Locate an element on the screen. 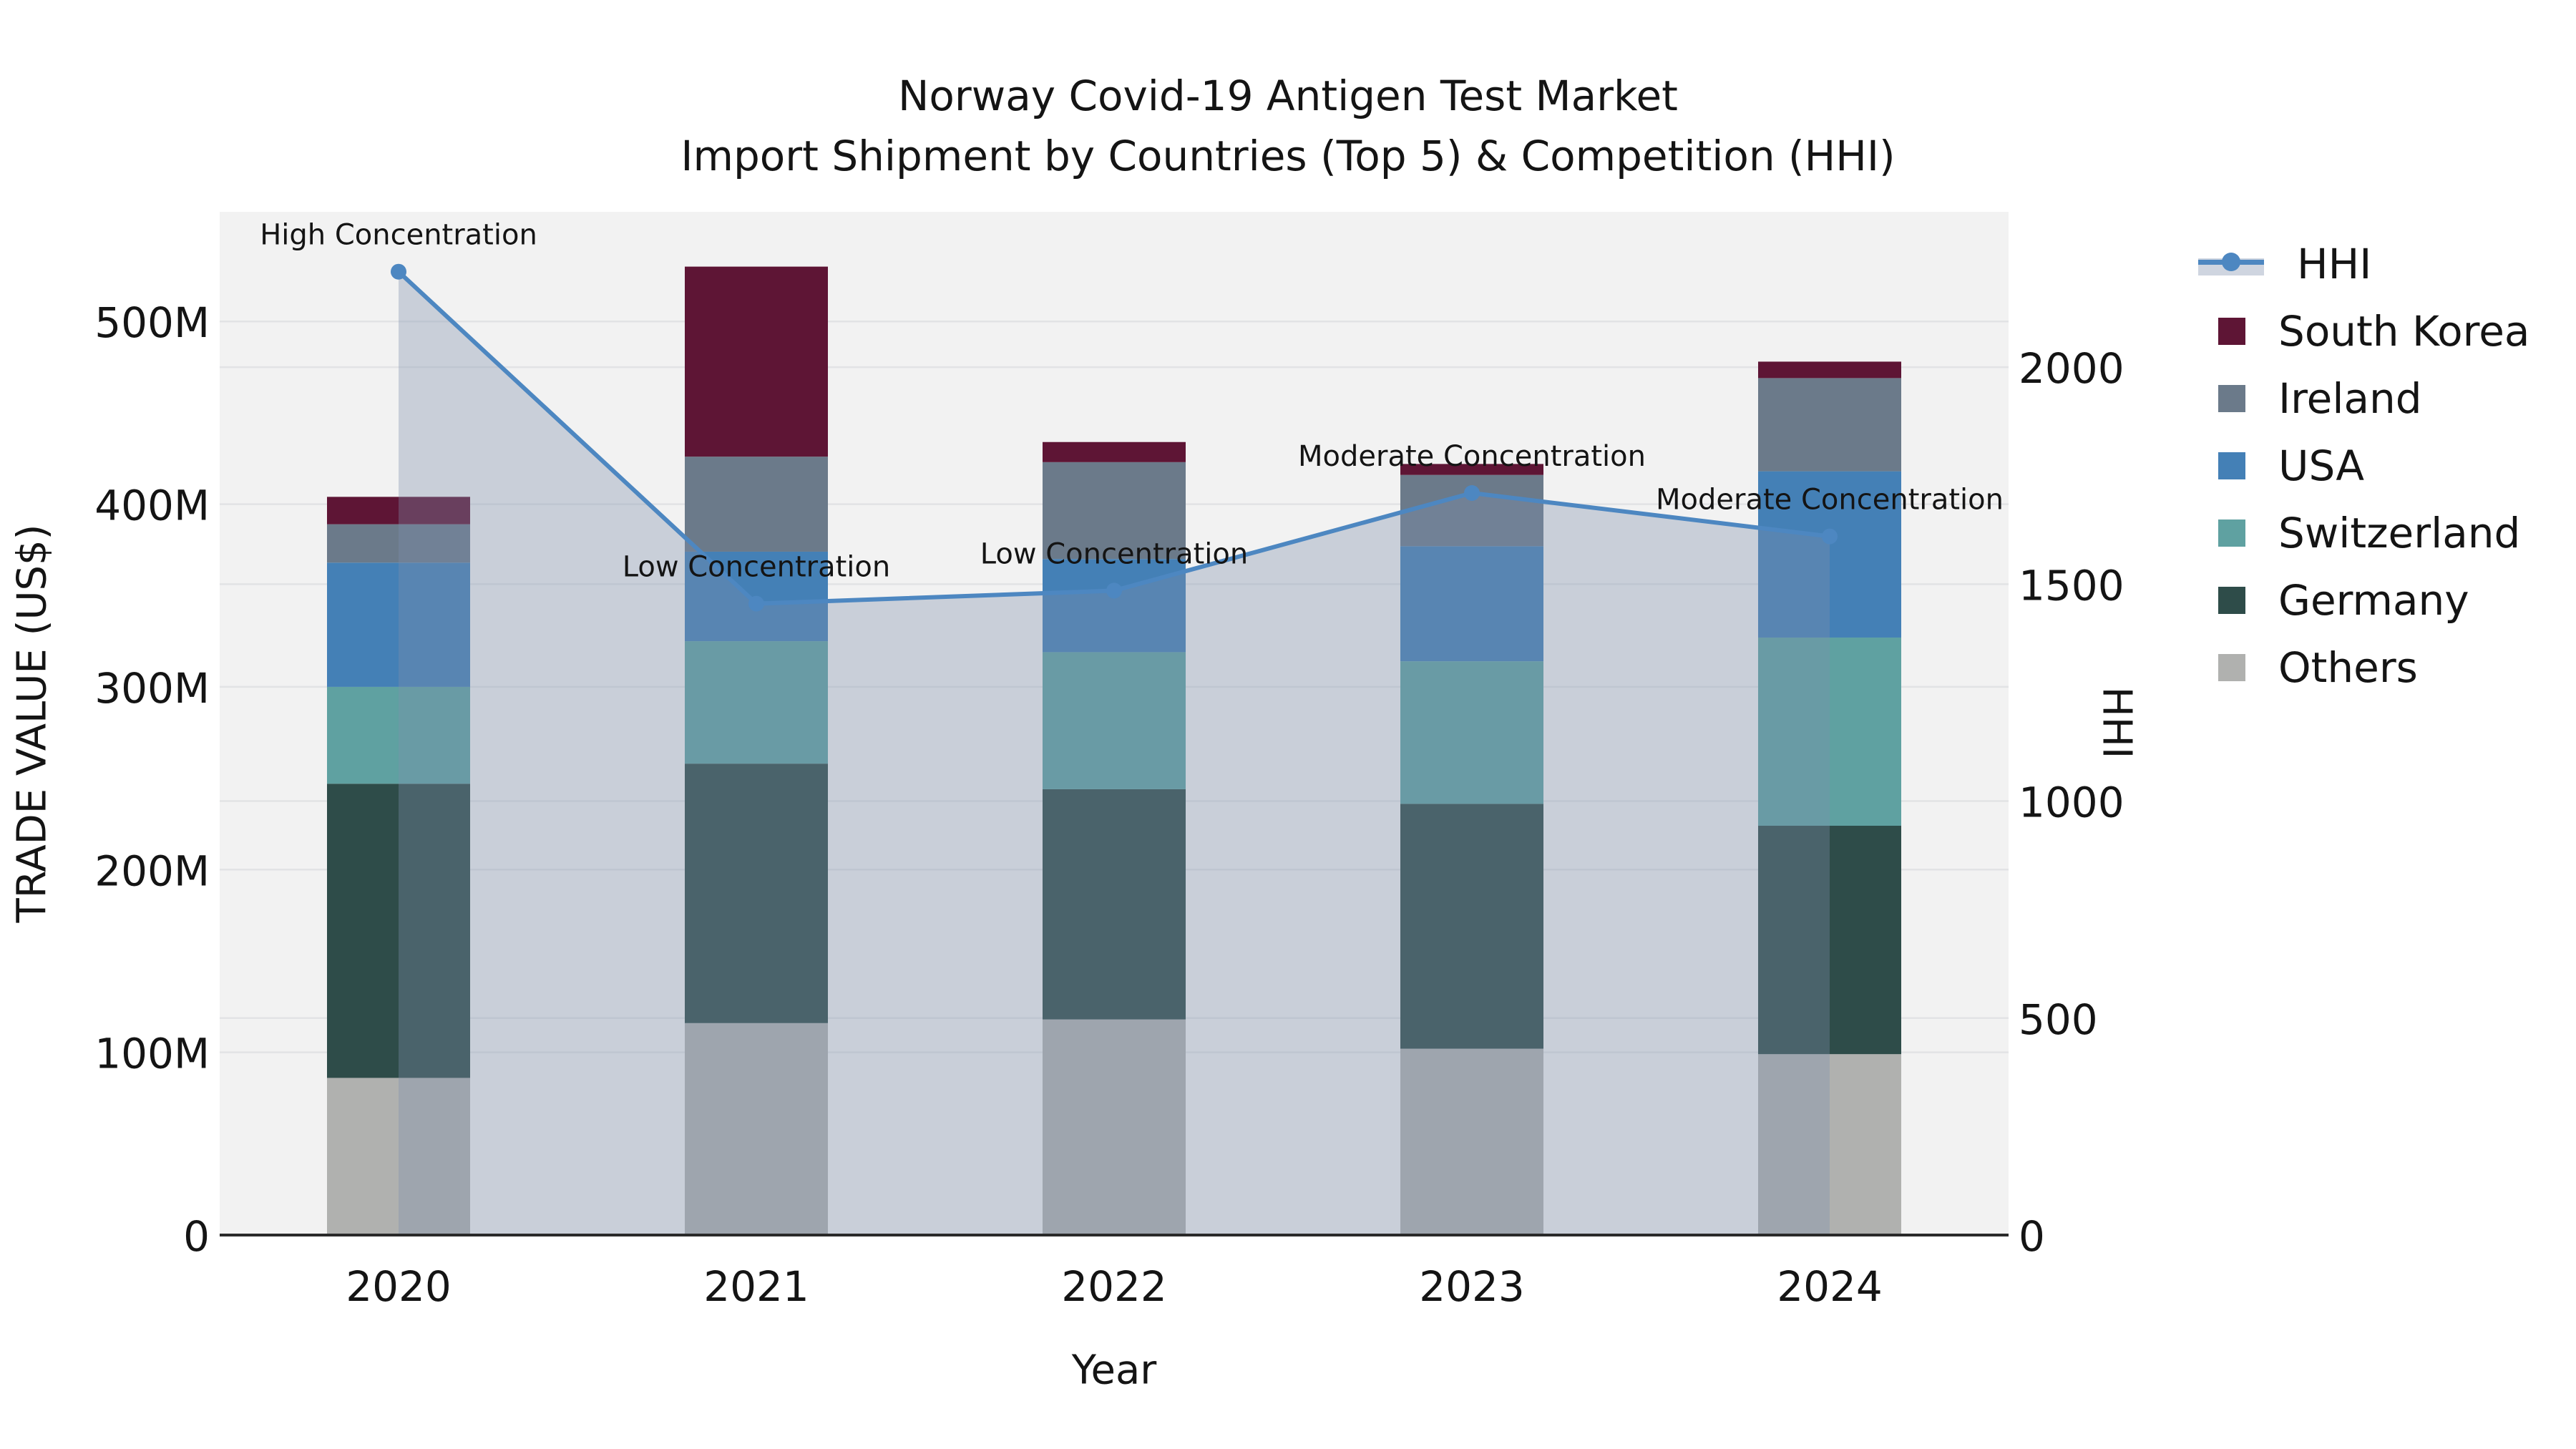  legend-item-hhi: HHI is located at coordinates (2363, 264).